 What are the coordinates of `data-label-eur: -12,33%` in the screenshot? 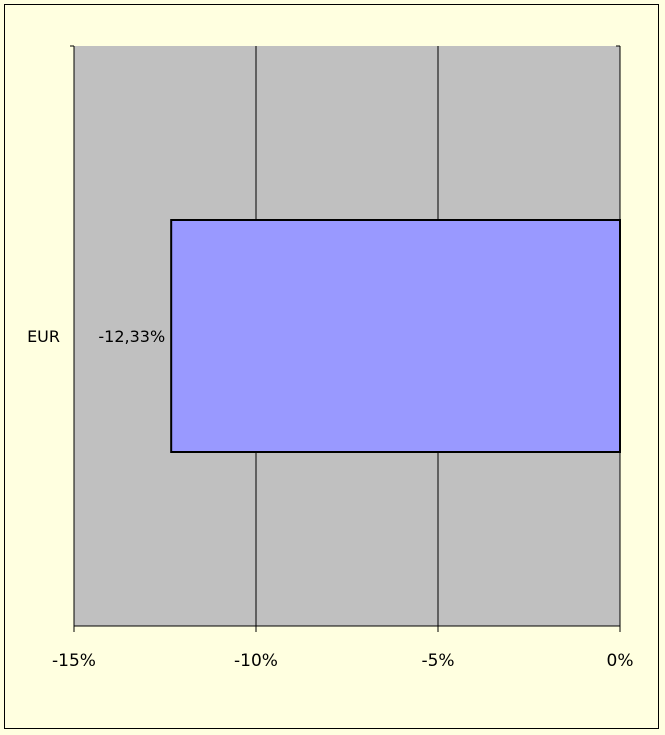 It's located at (131, 336).